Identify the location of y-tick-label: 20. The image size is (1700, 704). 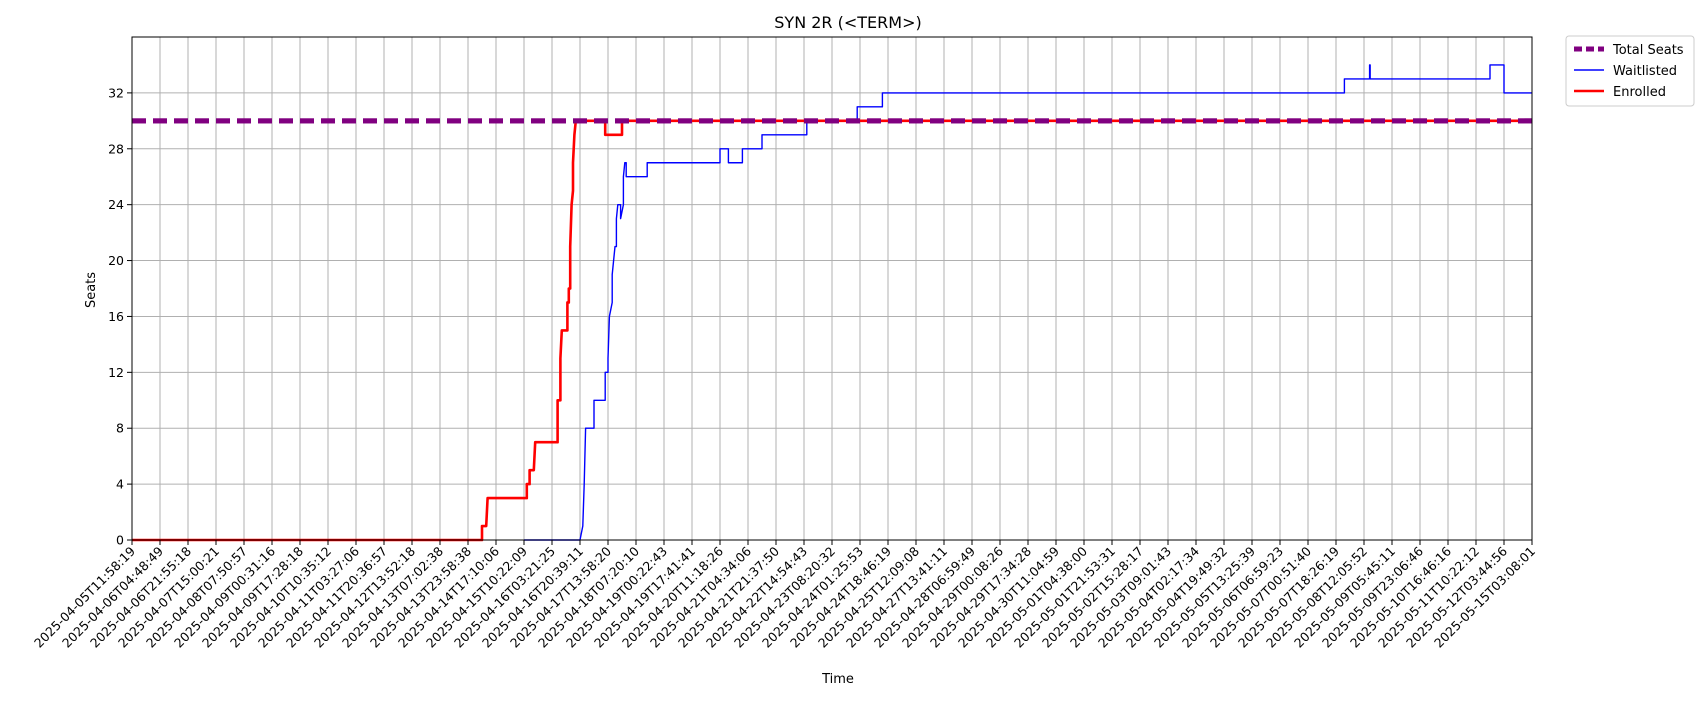
(116, 260).